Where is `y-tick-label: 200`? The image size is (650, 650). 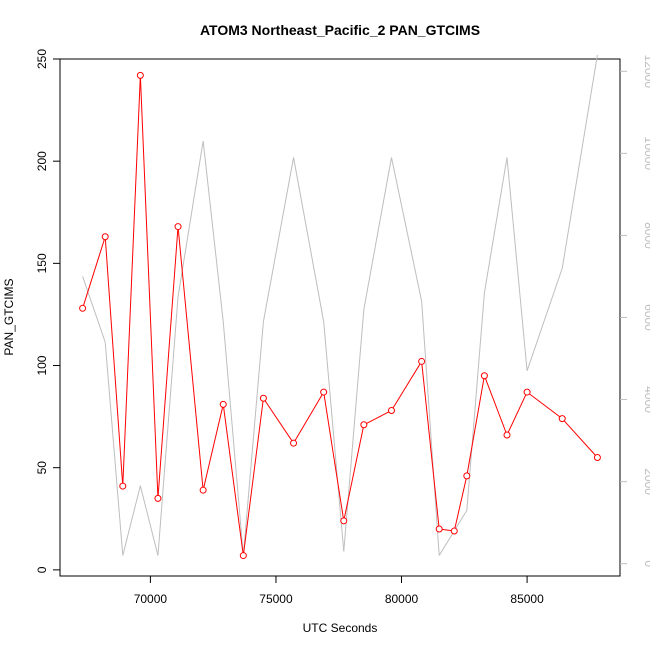
y-tick-label: 200 is located at coordinates (42, 161).